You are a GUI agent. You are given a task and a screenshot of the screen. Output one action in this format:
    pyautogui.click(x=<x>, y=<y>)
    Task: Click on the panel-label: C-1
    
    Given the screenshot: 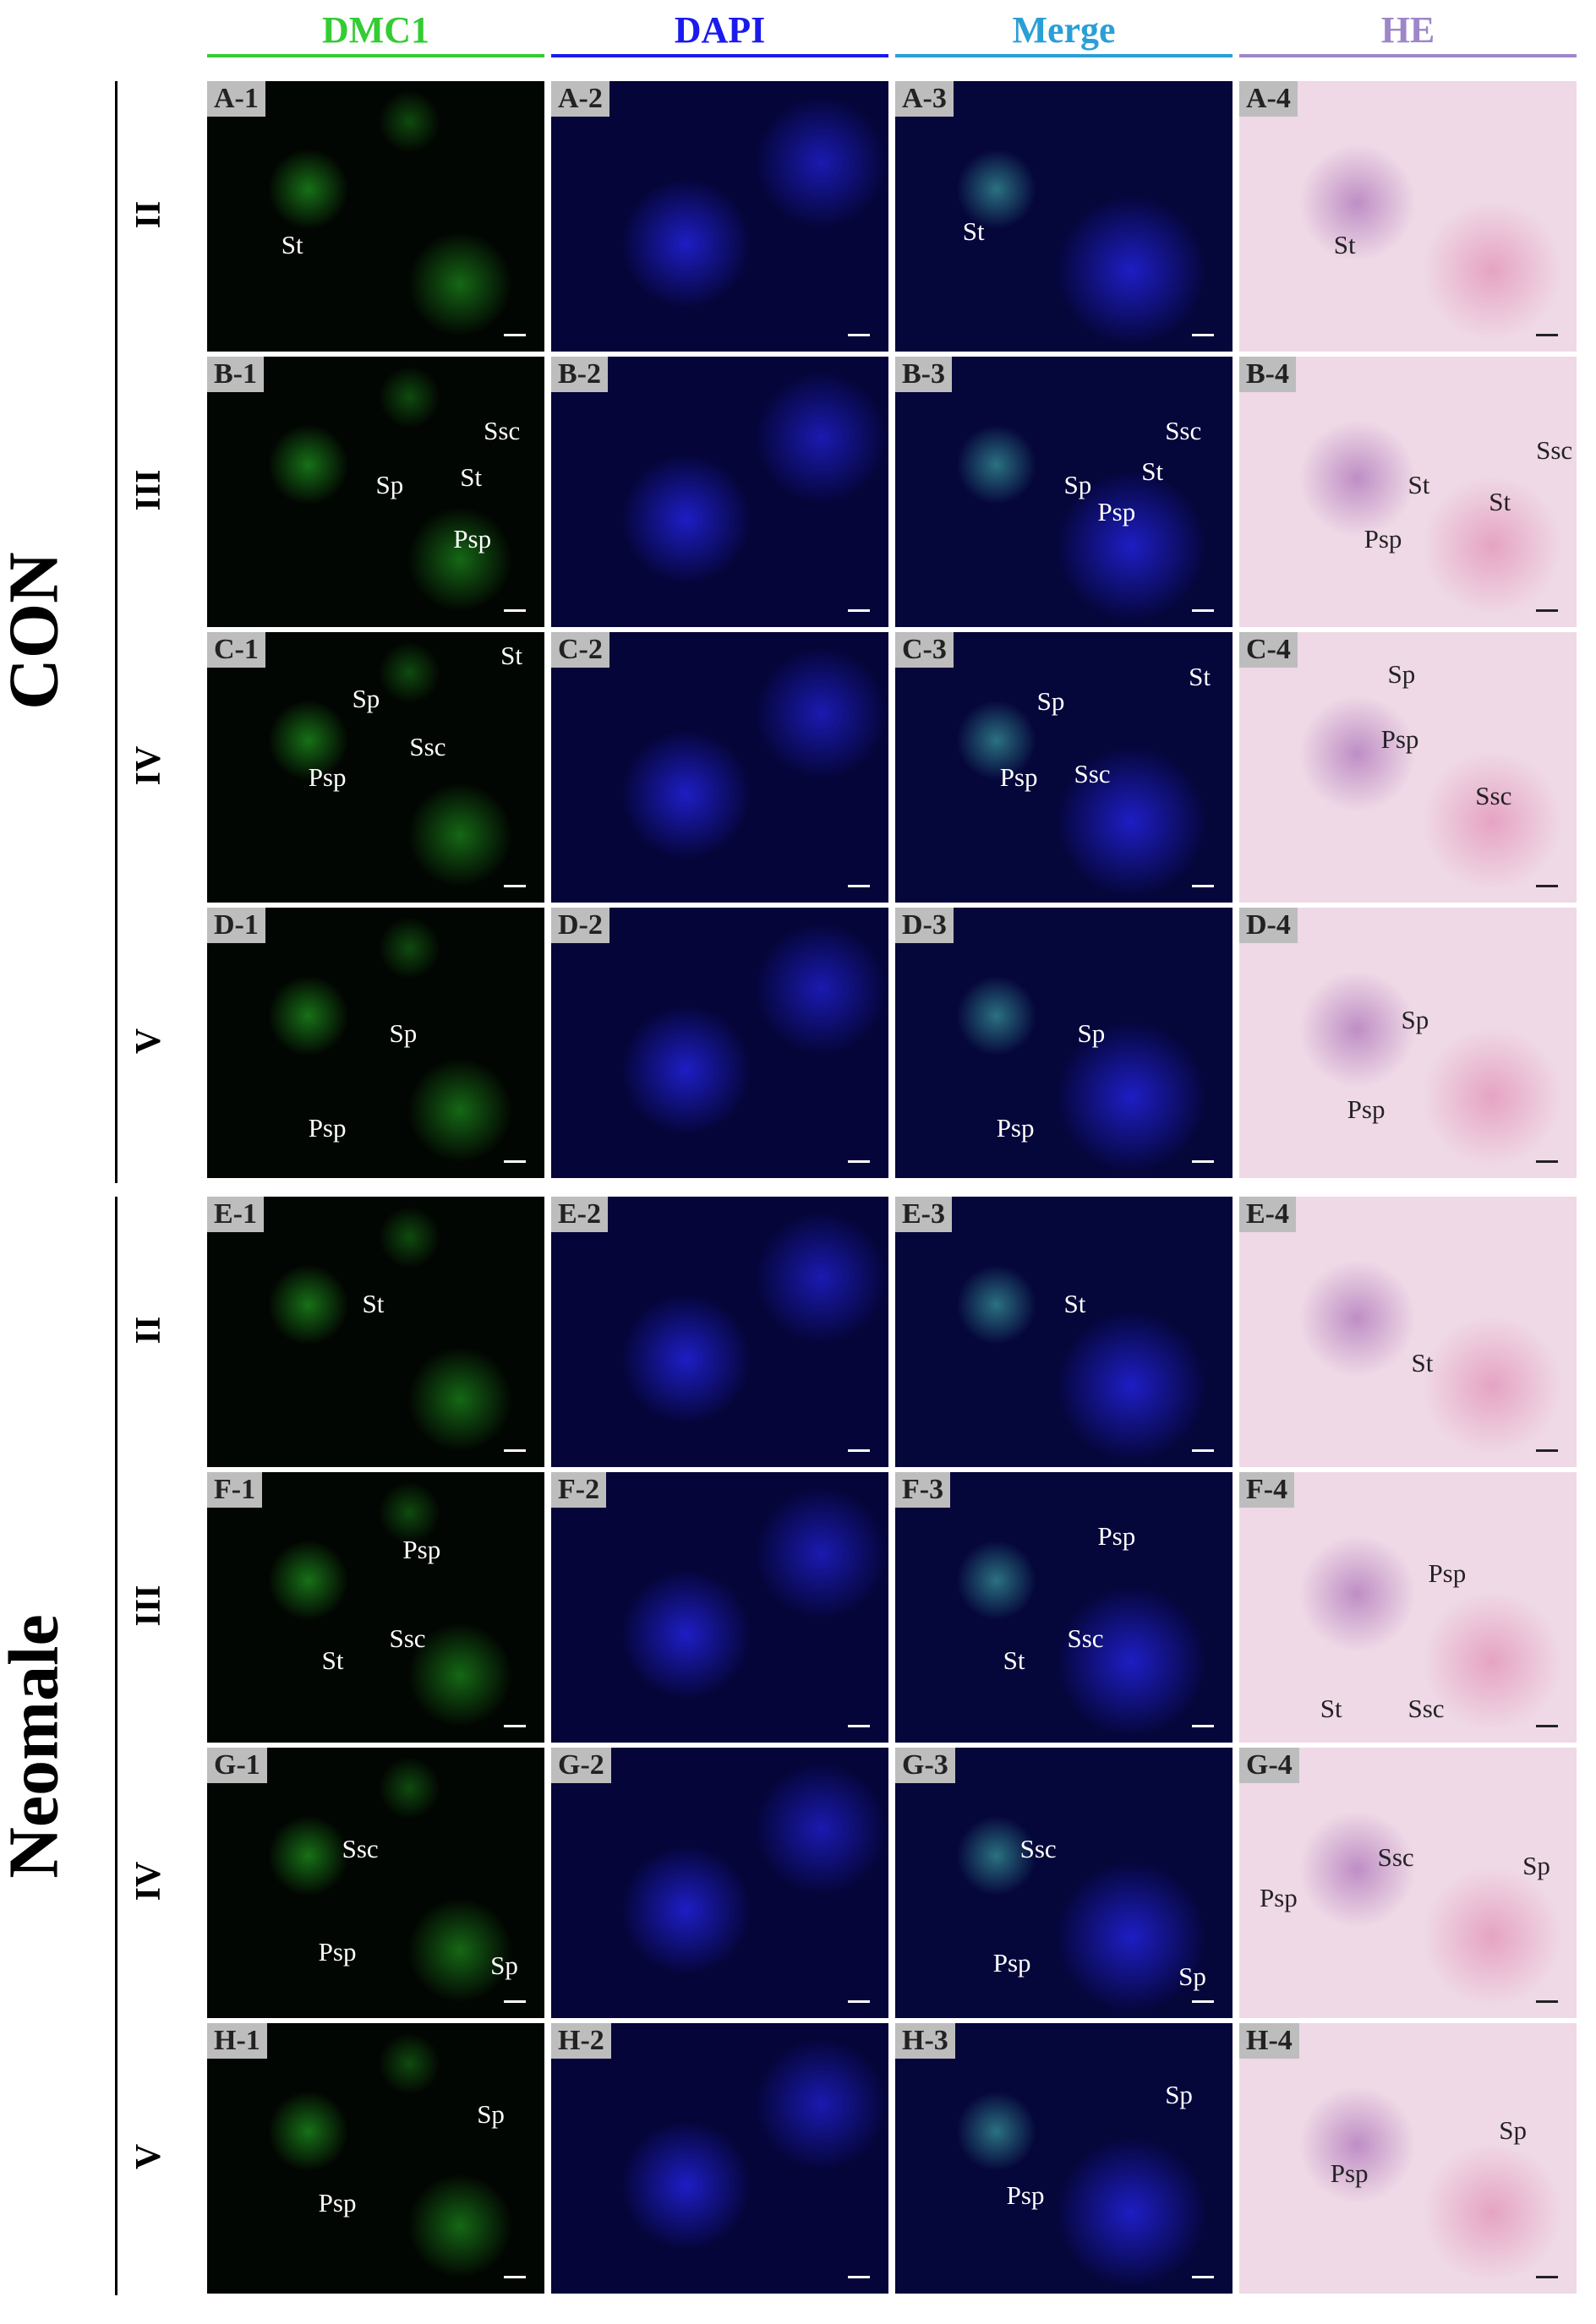 What is the action you would take?
    pyautogui.click(x=236, y=650)
    